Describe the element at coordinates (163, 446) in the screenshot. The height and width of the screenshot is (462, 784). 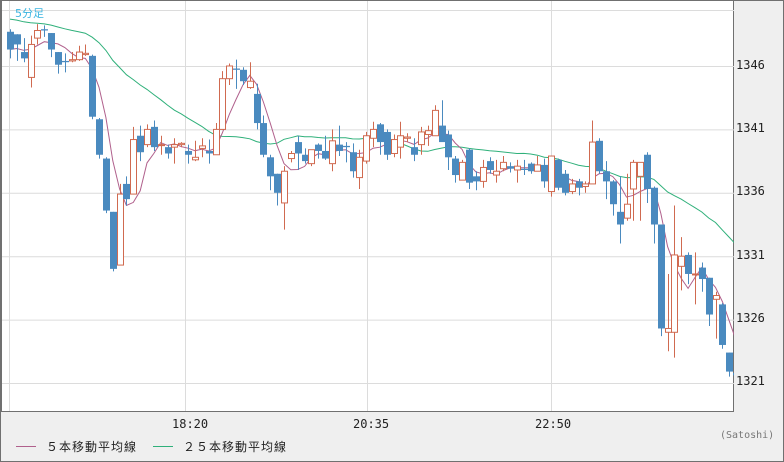
I see `ma25-swatch-icon` at that location.